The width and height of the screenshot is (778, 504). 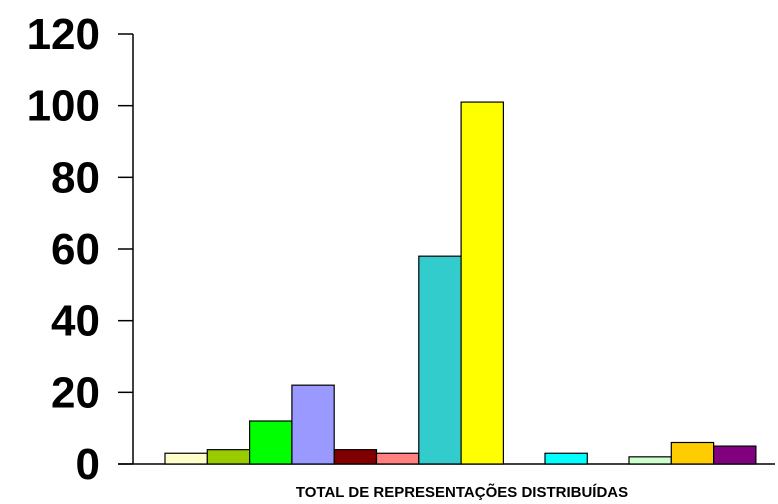 I want to click on y-tick-label: 0, so click(x=88, y=464).